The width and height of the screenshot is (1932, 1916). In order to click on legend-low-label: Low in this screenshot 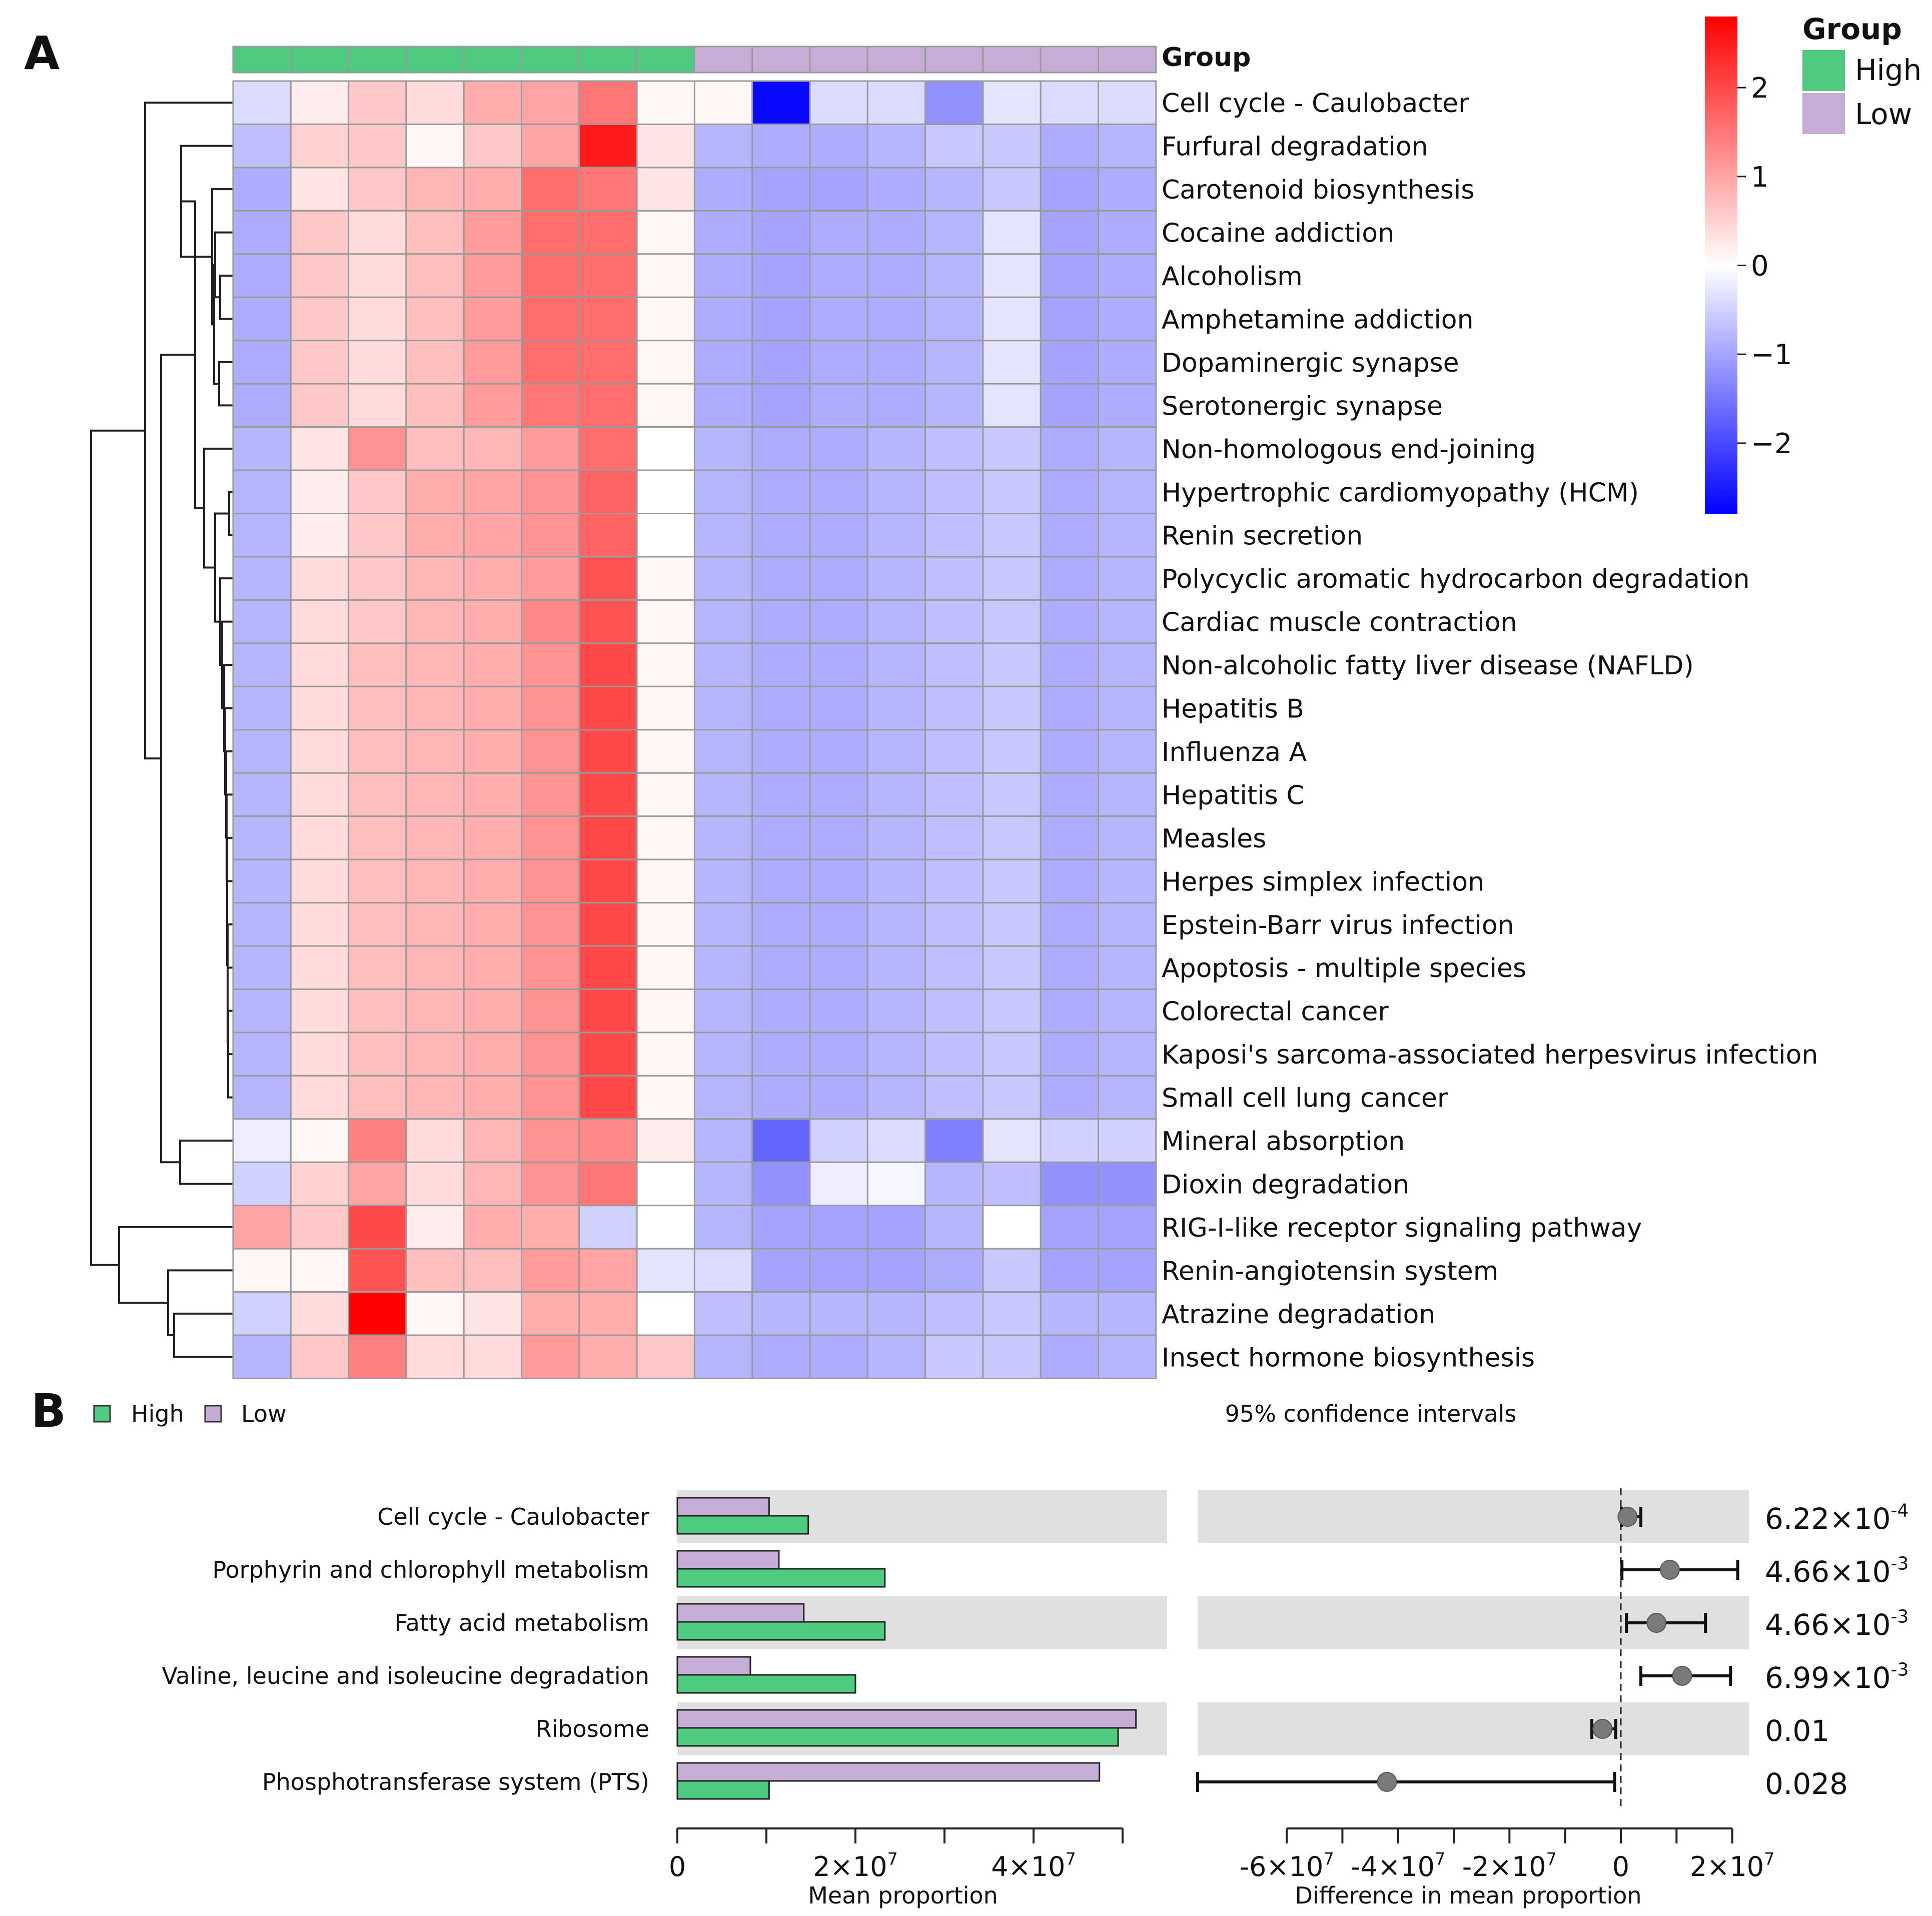, I will do `click(1883, 114)`.